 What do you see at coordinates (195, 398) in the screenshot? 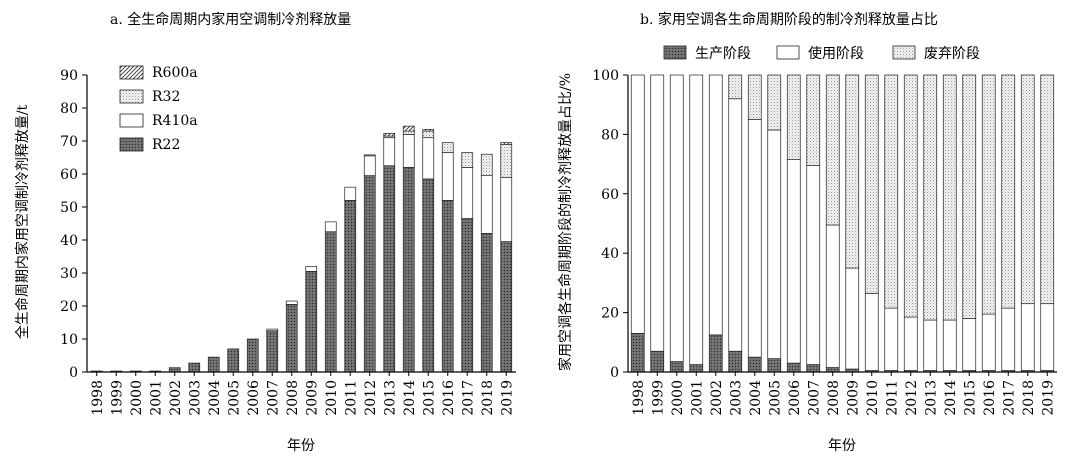
I see `x-tick-label: 2003` at bounding box center [195, 398].